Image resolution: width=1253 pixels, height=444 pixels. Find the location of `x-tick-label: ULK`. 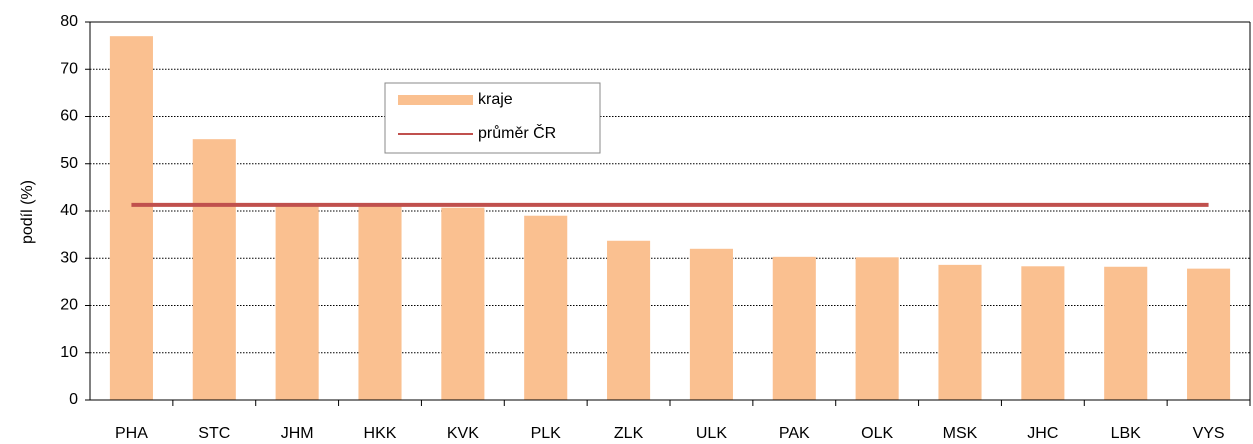

x-tick-label: ULK is located at coordinates (711, 433).